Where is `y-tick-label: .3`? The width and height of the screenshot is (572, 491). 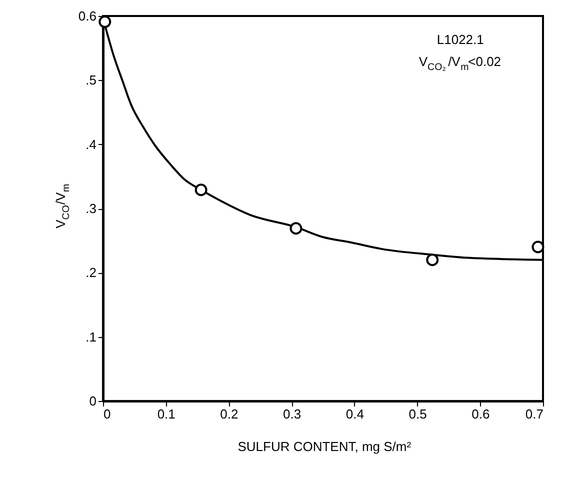
y-tick-label: .3 is located at coordinates (91, 208).